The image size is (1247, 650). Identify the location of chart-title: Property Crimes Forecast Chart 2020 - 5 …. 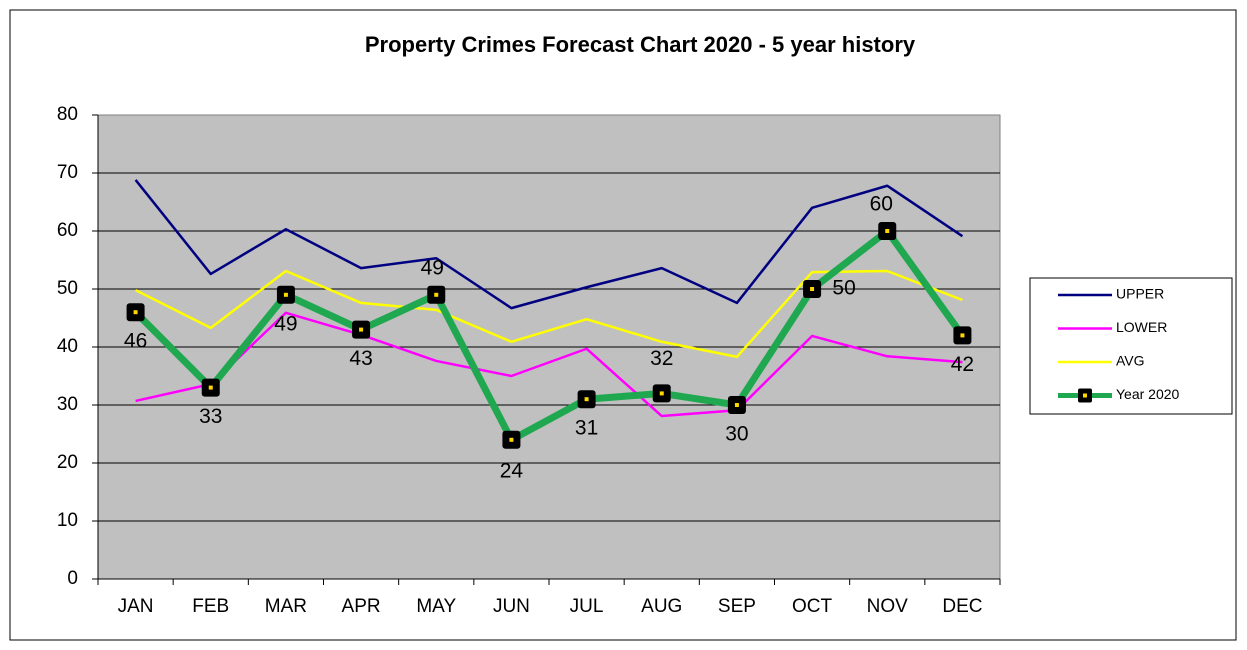
(640, 44).